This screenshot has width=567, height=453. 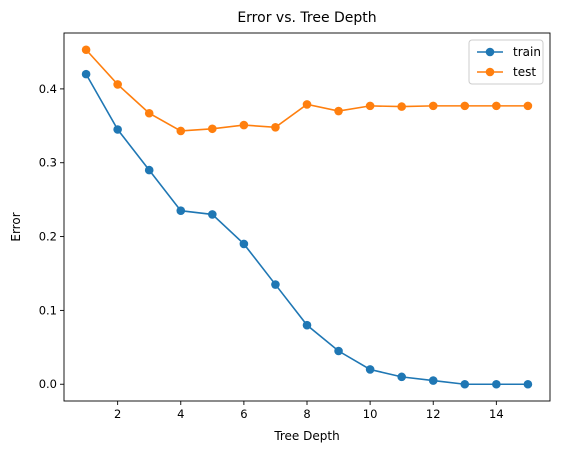 I want to click on y-tick-label: 0.2, so click(x=48, y=237).